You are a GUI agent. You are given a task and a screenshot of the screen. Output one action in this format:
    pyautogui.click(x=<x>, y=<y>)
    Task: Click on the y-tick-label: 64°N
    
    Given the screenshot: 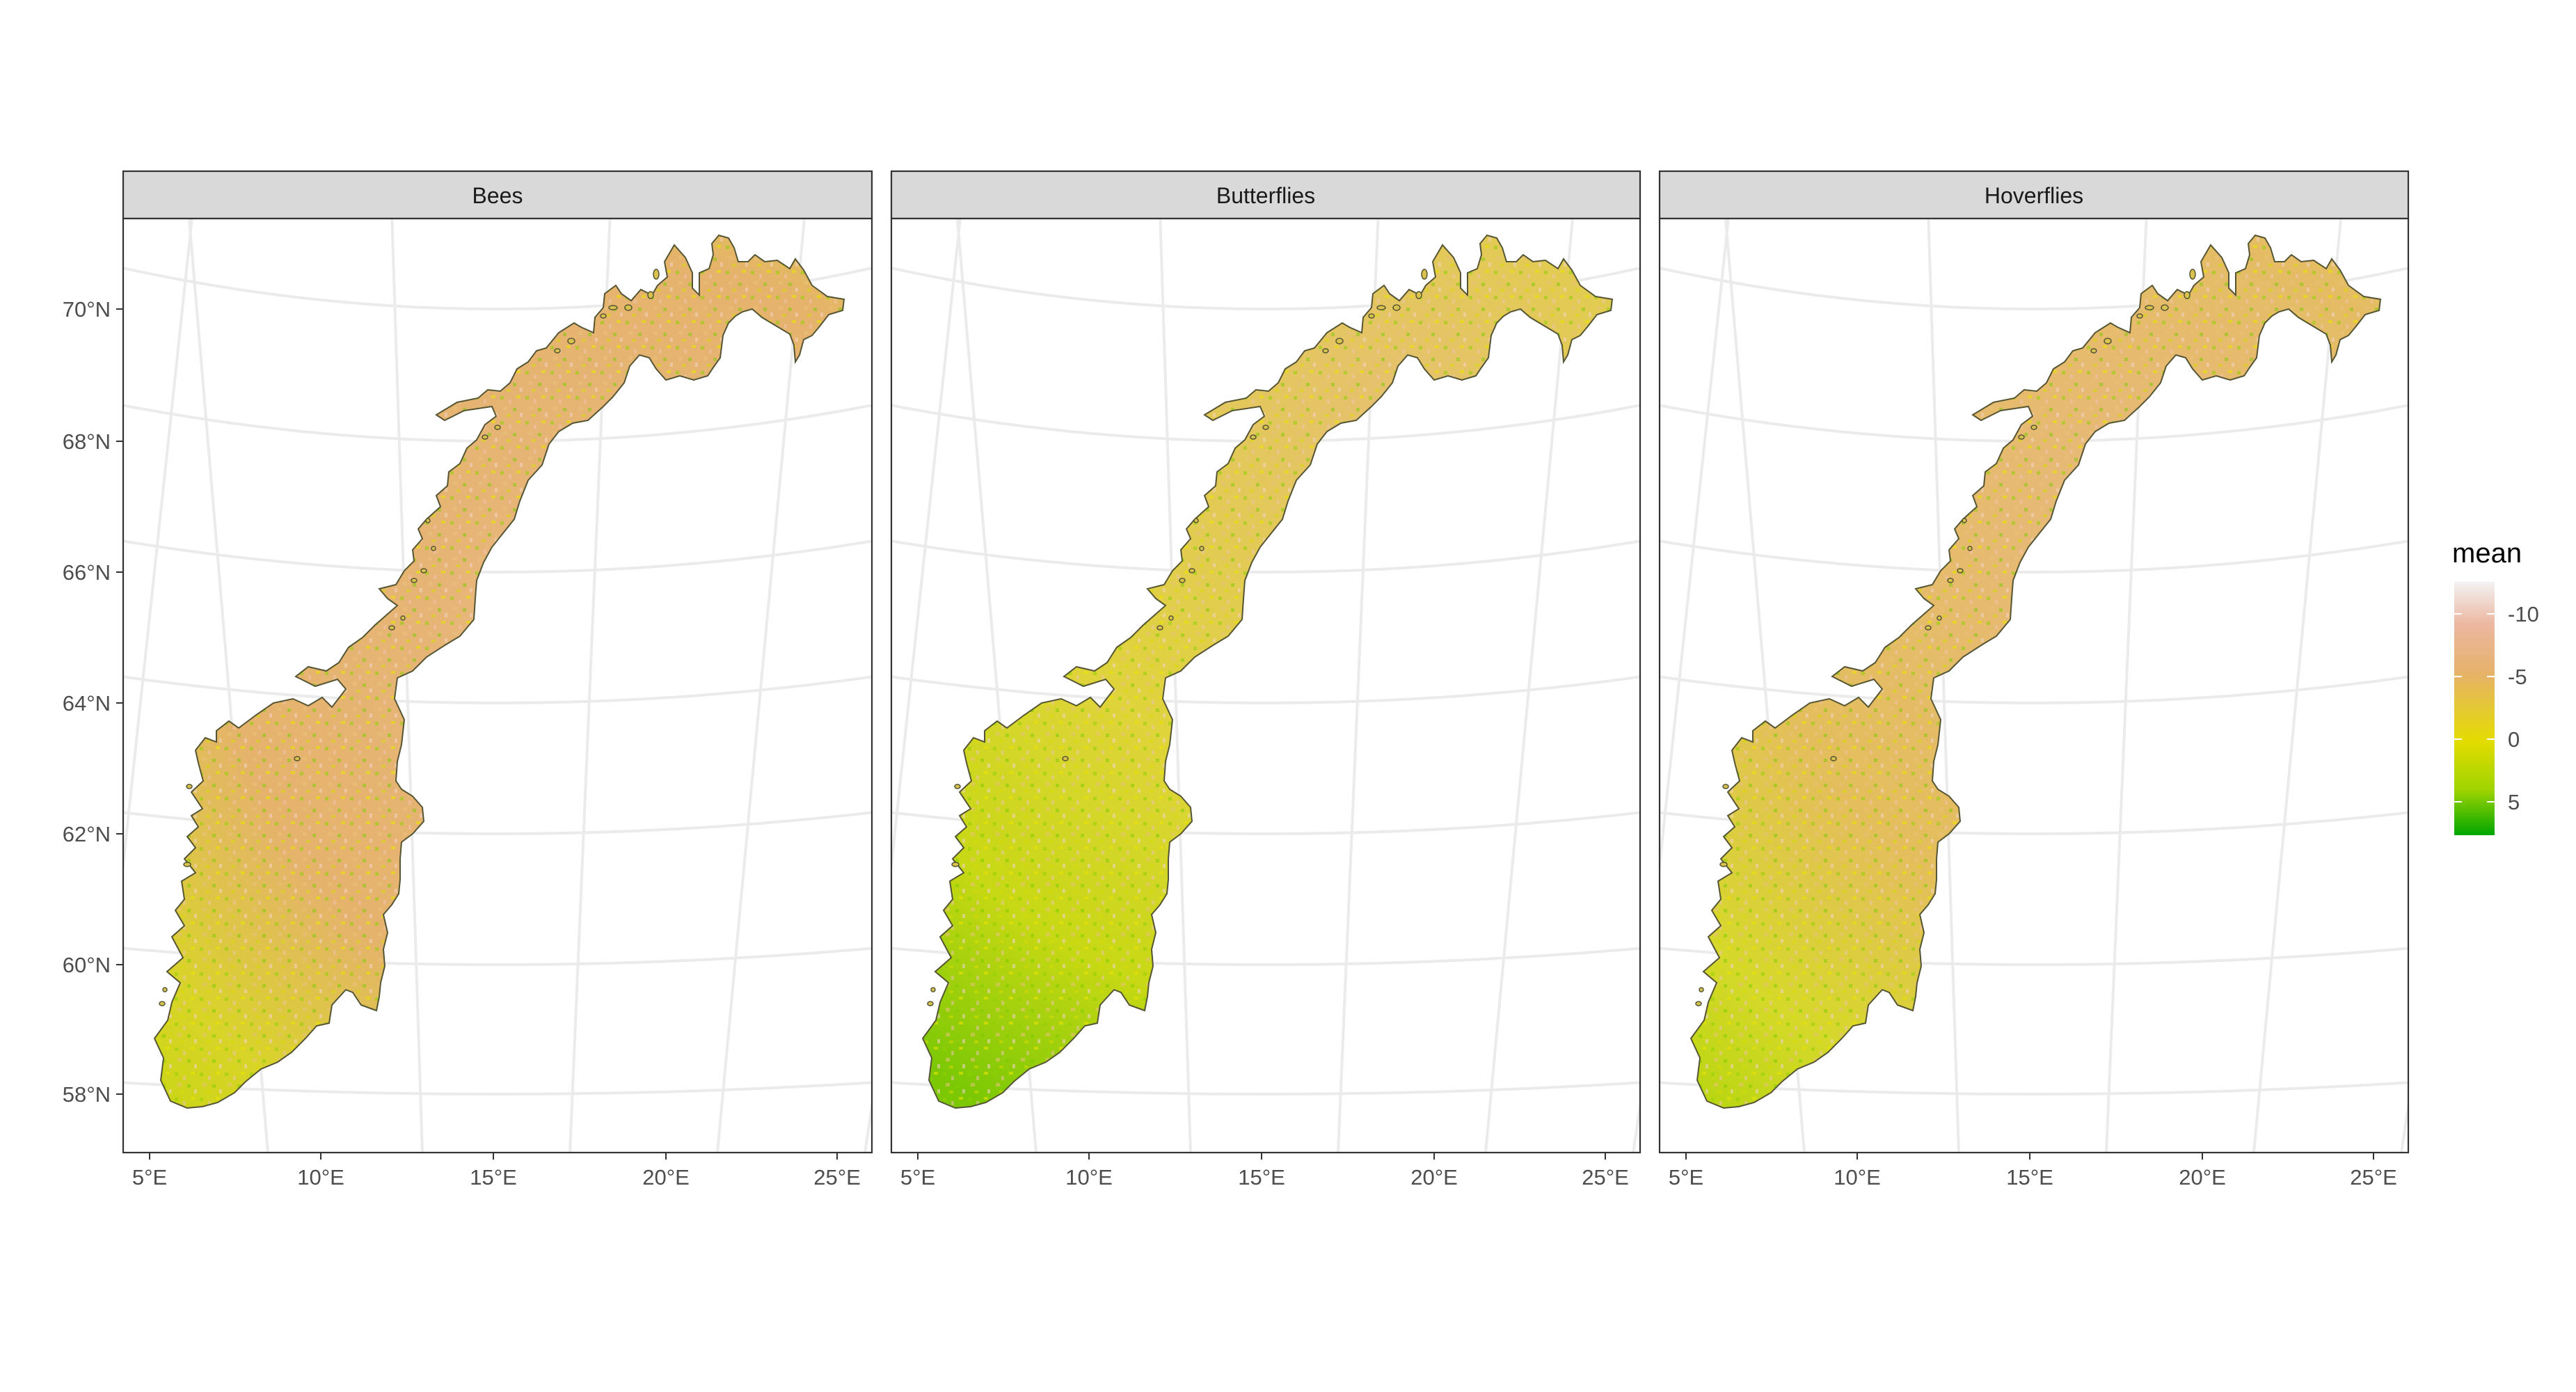 What is the action you would take?
    pyautogui.click(x=87, y=703)
    